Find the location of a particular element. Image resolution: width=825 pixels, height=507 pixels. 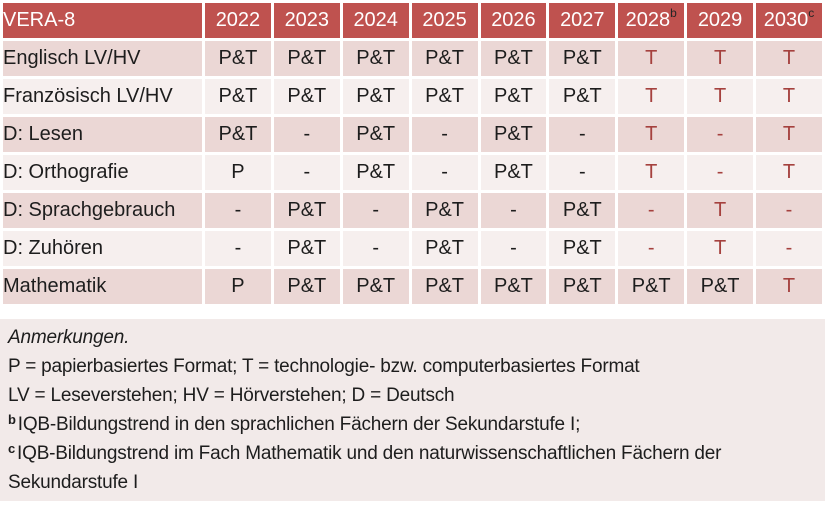

year-header: 2029 is located at coordinates (720, 20).